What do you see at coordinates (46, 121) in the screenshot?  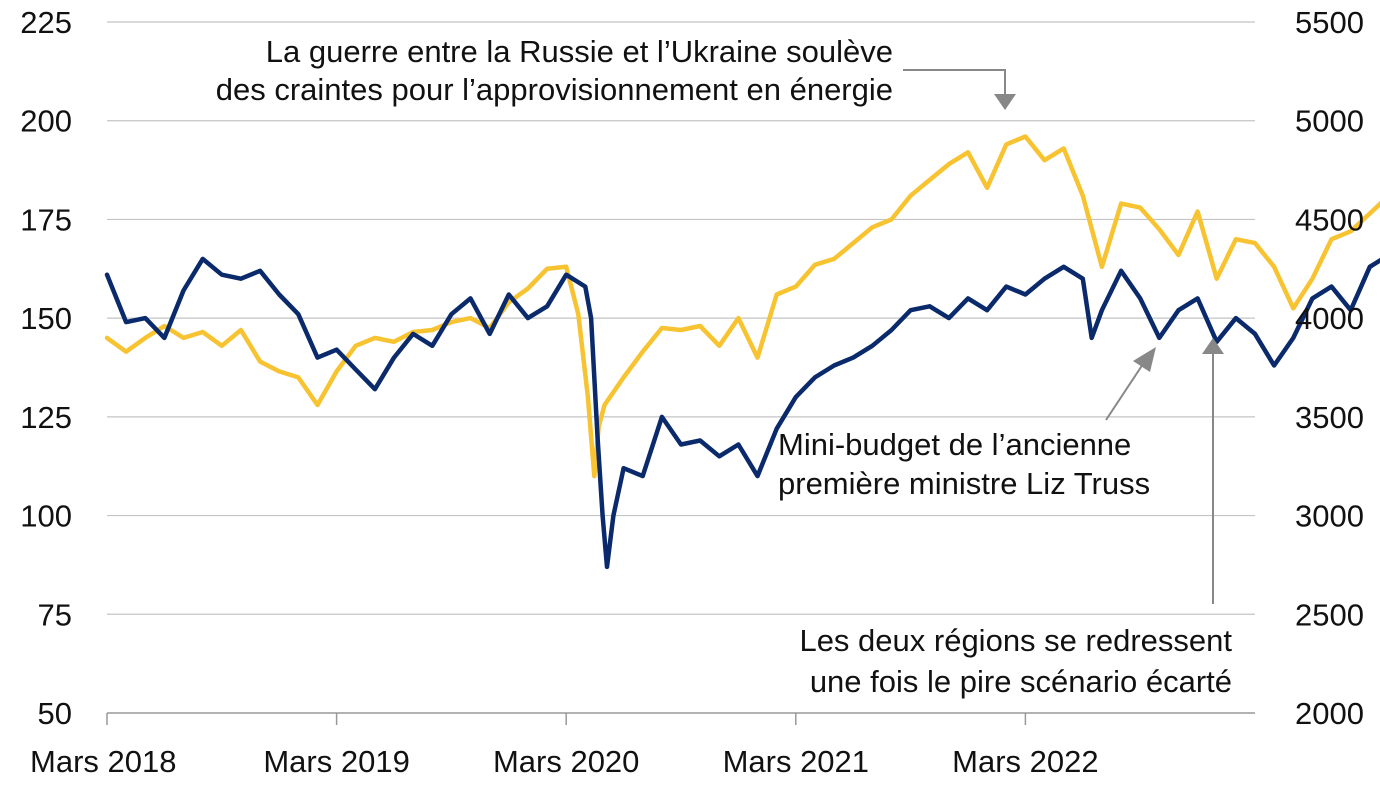 I see `y-left-tick-label: 200` at bounding box center [46, 121].